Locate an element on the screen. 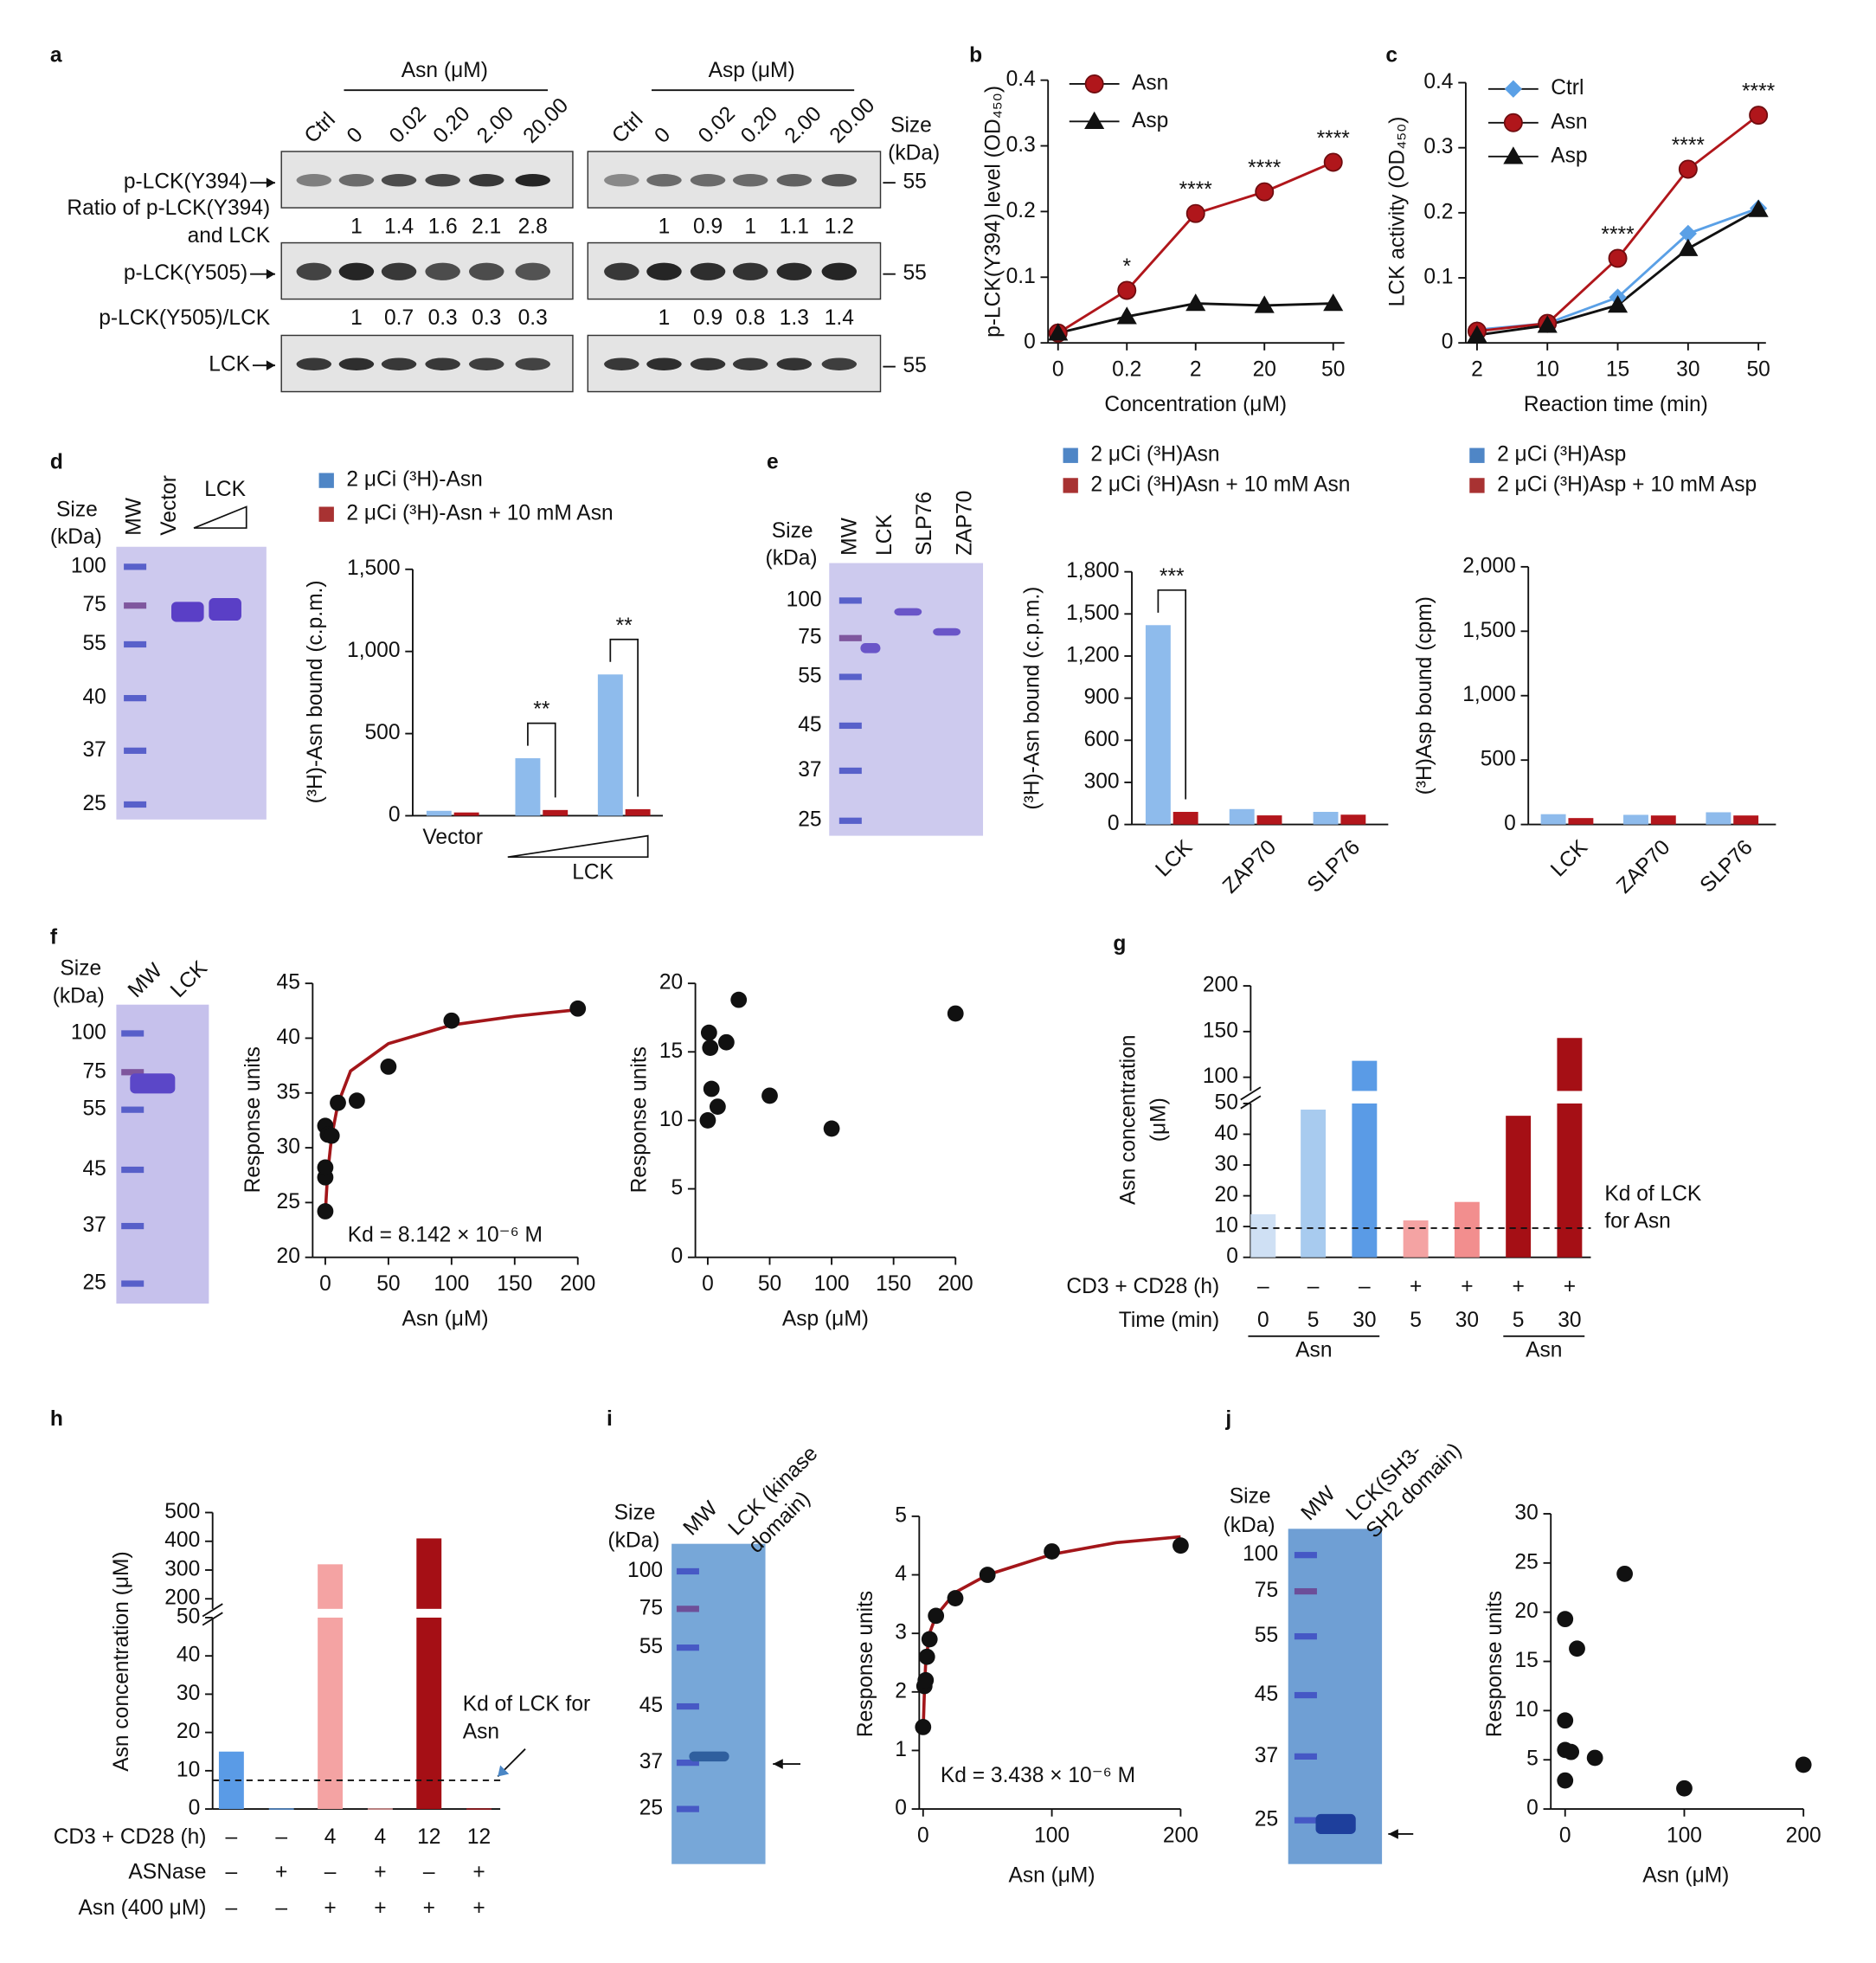 The image size is (1876, 1963). marker-label: 37 is located at coordinates (810, 770).